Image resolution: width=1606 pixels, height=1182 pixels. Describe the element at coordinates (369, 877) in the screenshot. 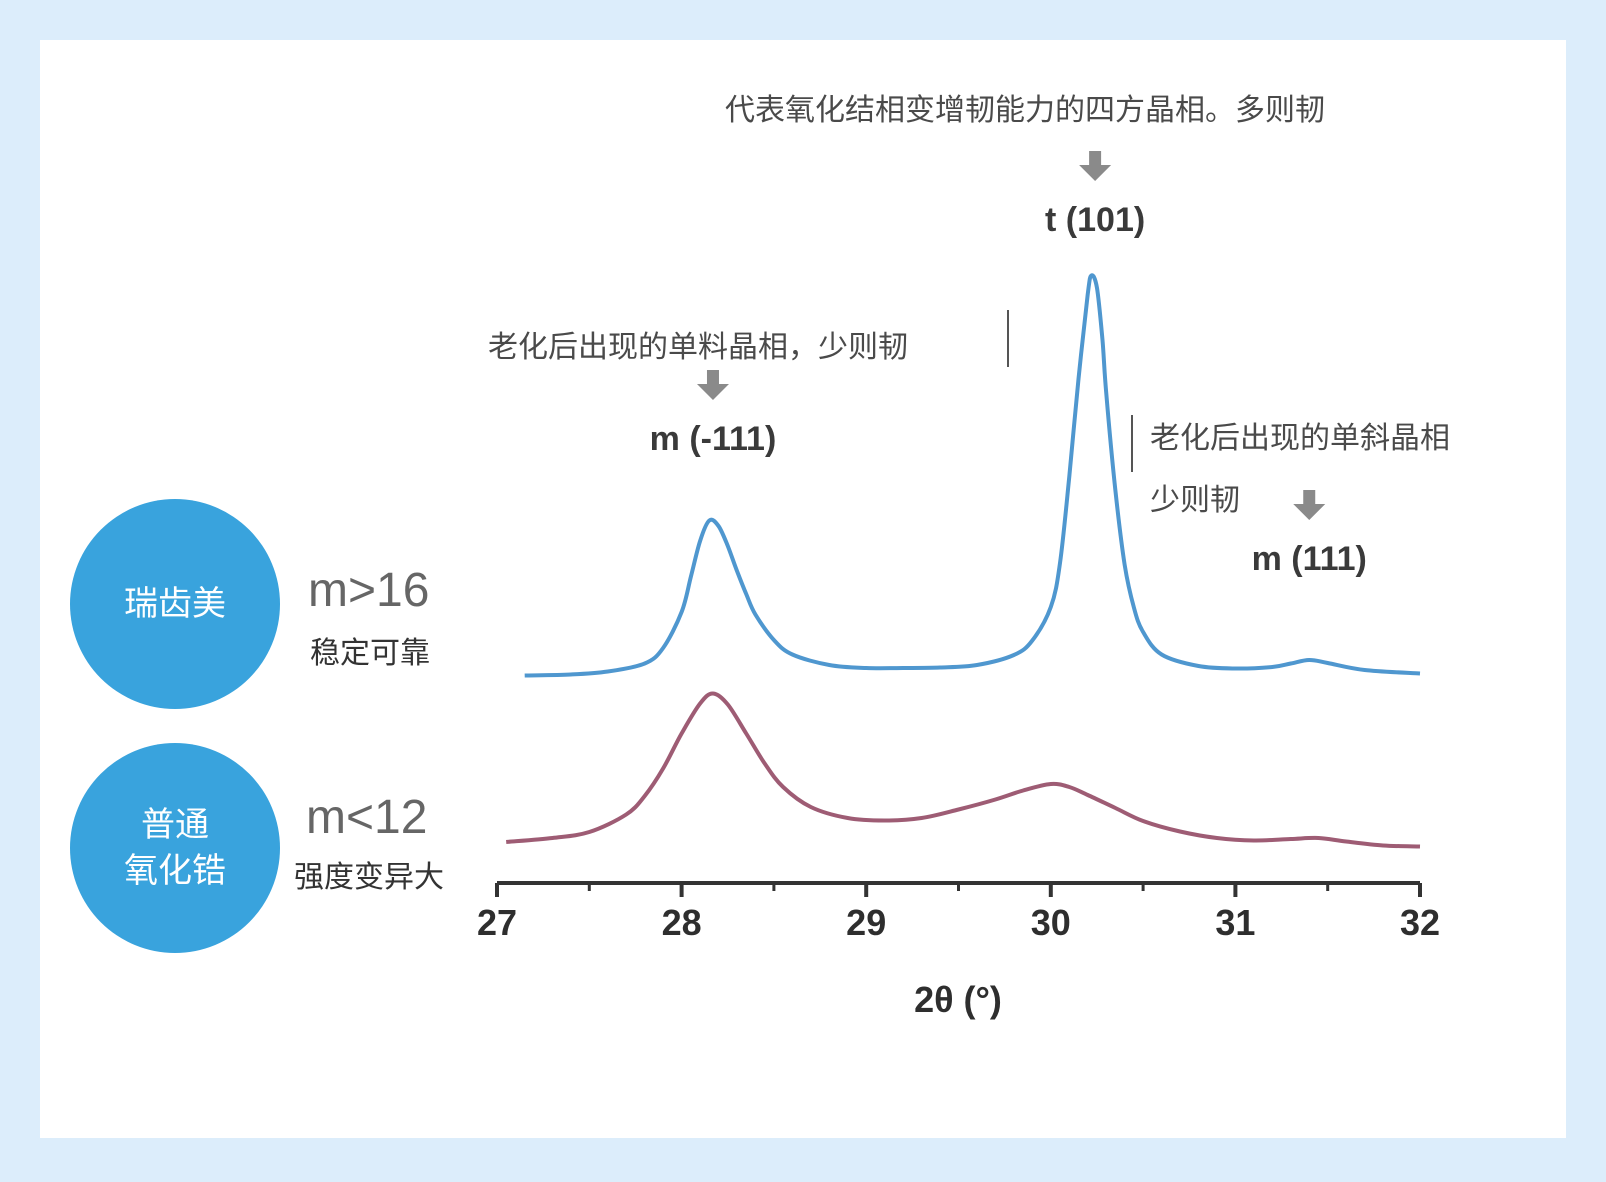

I see `note-ordinary-zirconia: 强度变异大` at that location.